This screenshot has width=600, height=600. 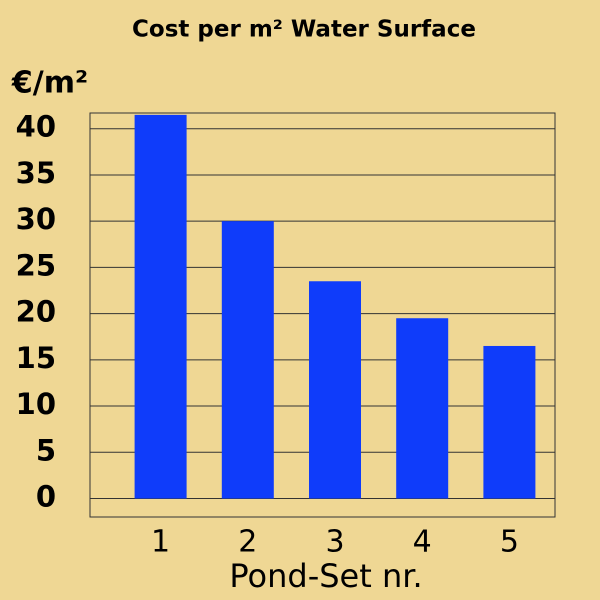 What do you see at coordinates (304, 30) in the screenshot?
I see `chart-title: Cost per m² Water Surface` at bounding box center [304, 30].